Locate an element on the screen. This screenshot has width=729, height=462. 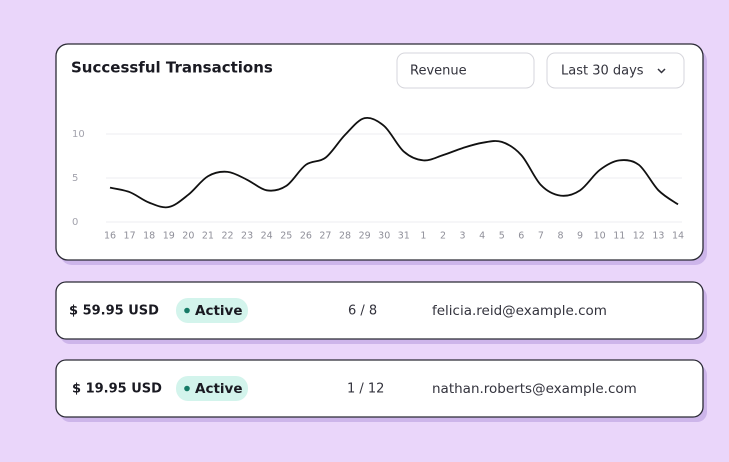
usage-count: 1 / 12 is located at coordinates (365, 389).